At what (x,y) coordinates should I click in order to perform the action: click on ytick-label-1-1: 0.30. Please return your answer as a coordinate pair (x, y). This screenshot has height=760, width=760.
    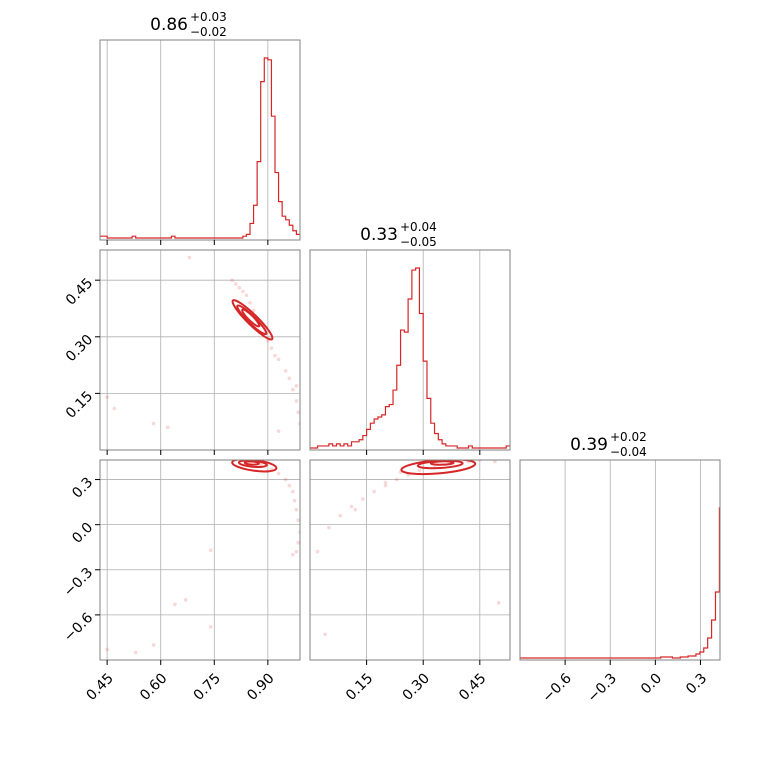
    Looking at the image, I should click on (79, 348).